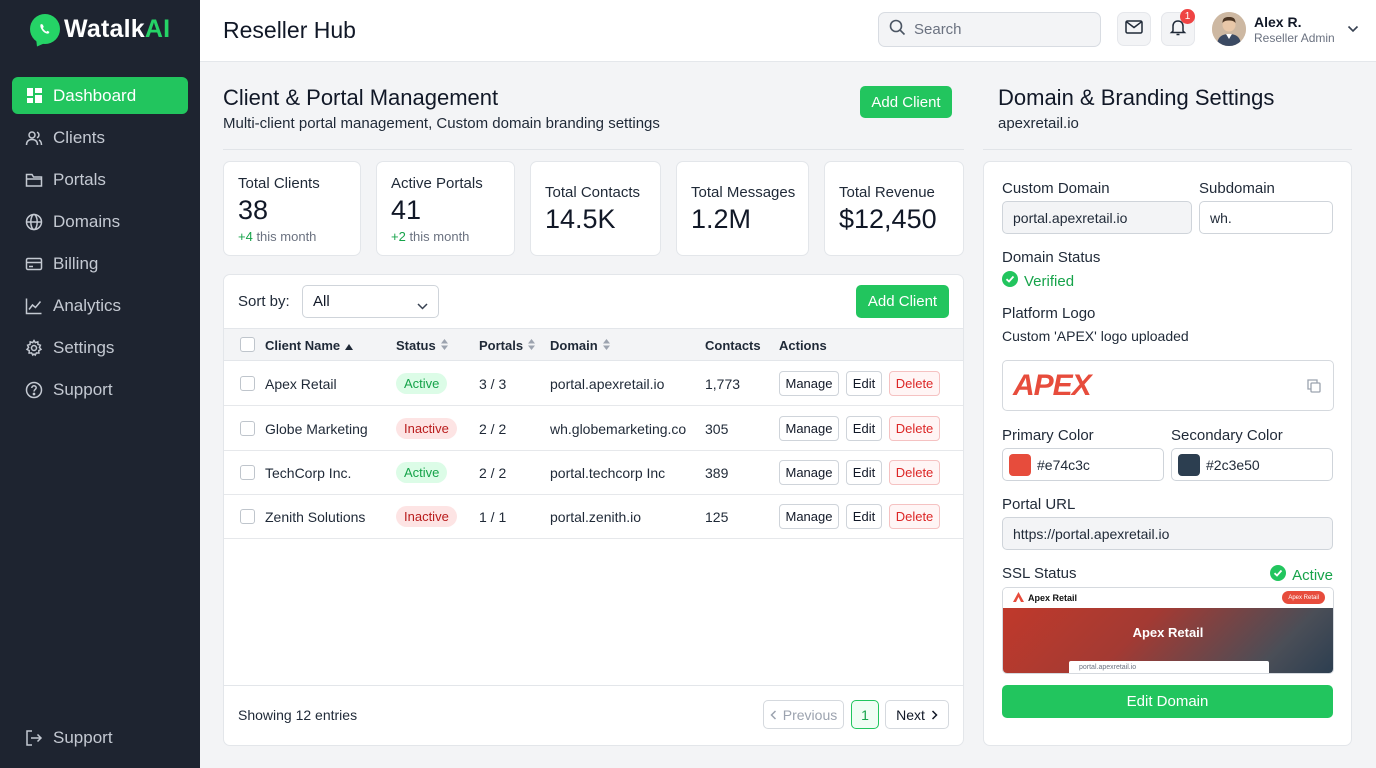 This screenshot has height=768, width=1376. What do you see at coordinates (45, 29) in the screenshot?
I see `whatsapp-logo-icon` at bounding box center [45, 29].